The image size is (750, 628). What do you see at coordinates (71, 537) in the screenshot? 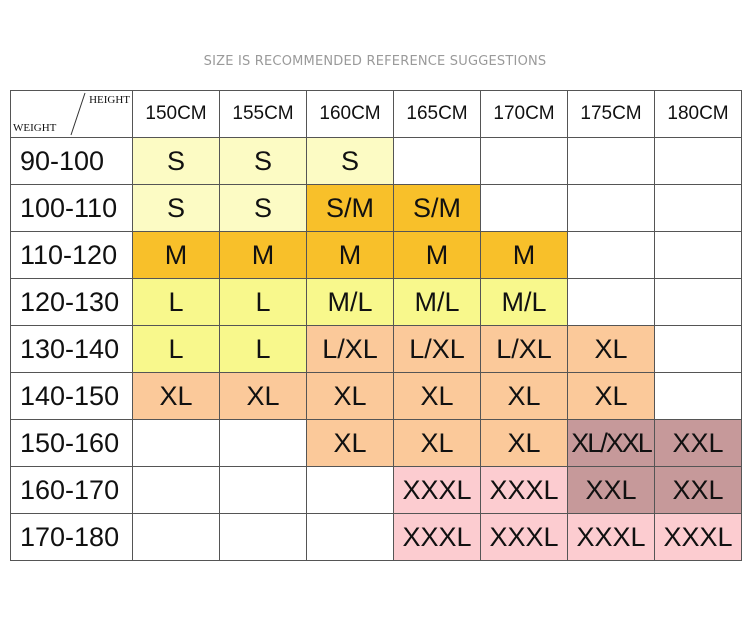
I see `weight-label: 170-180` at bounding box center [71, 537].